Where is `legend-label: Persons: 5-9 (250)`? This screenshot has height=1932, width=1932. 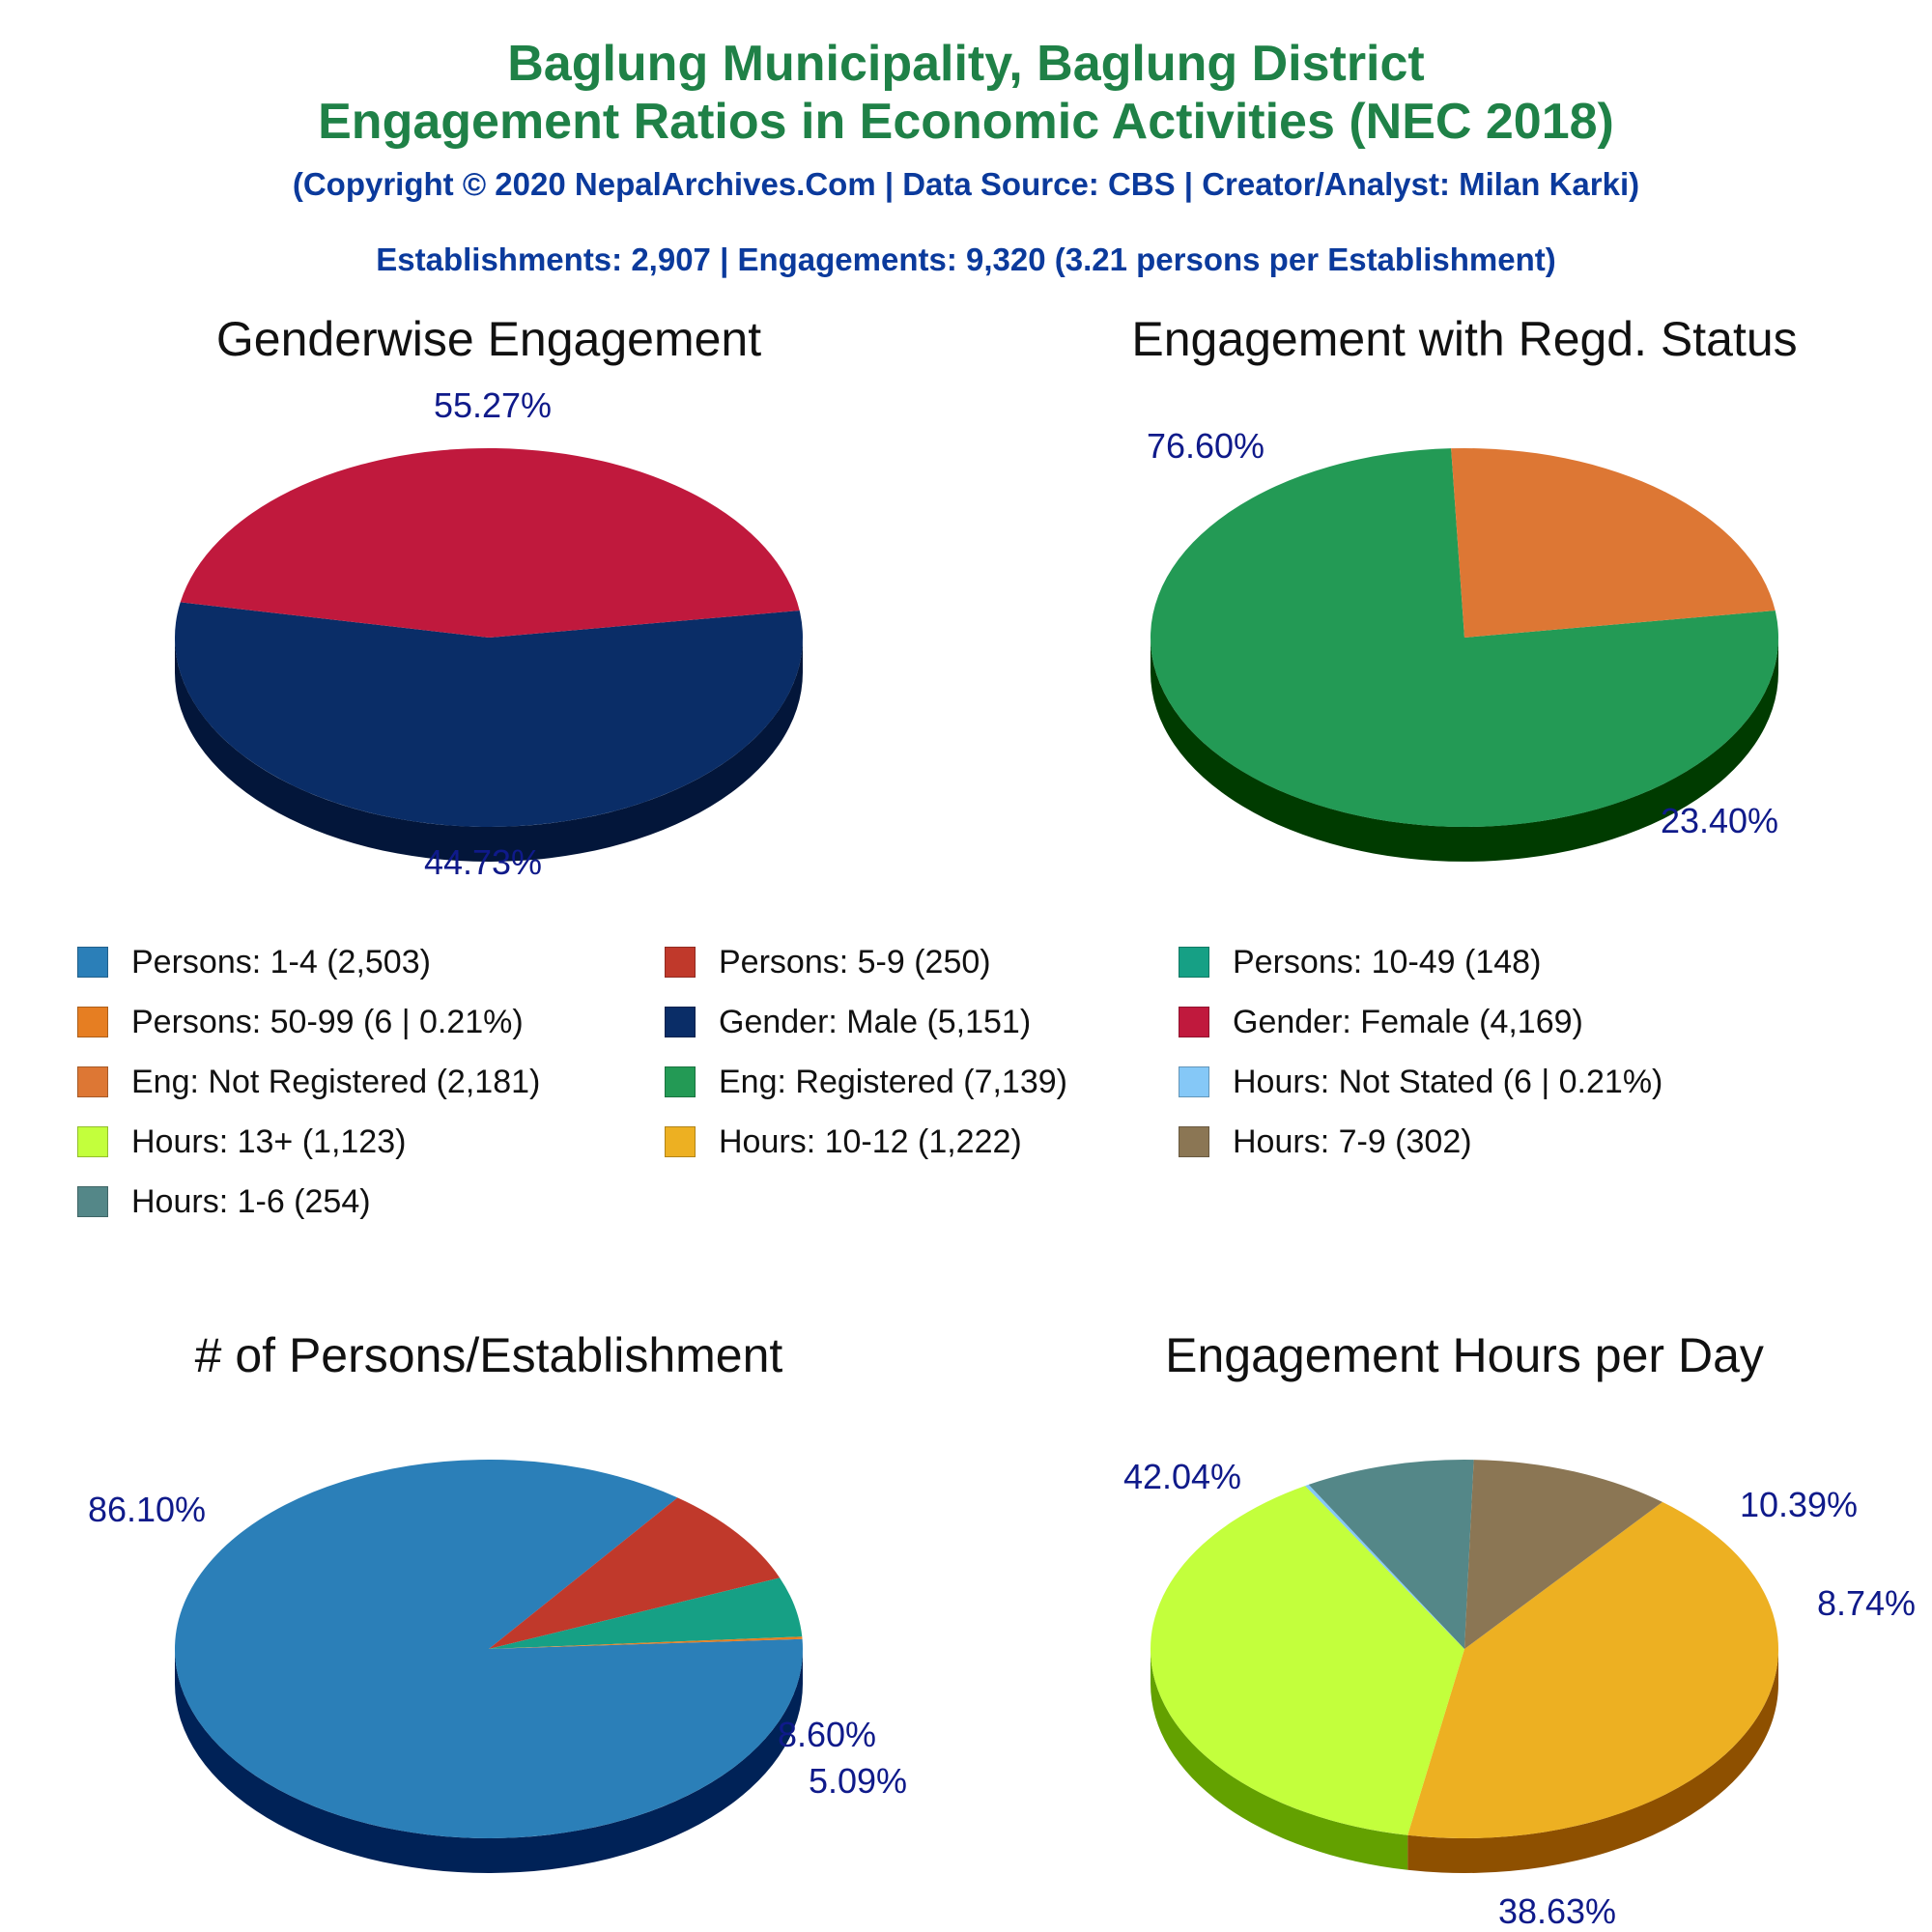 legend-label: Persons: 5-9 (250) is located at coordinates (855, 961).